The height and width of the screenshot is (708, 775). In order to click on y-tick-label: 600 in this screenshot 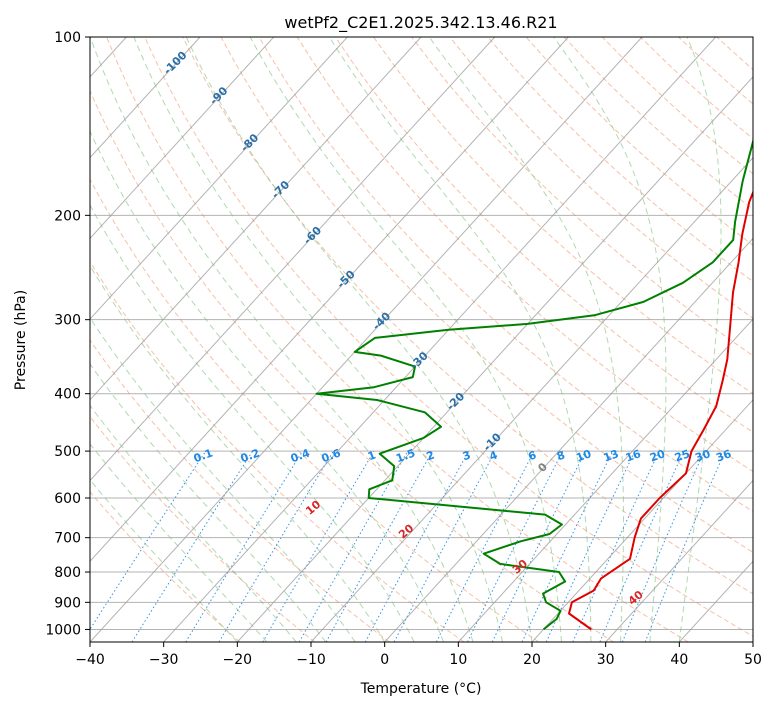, I will do `click(67, 499)`.